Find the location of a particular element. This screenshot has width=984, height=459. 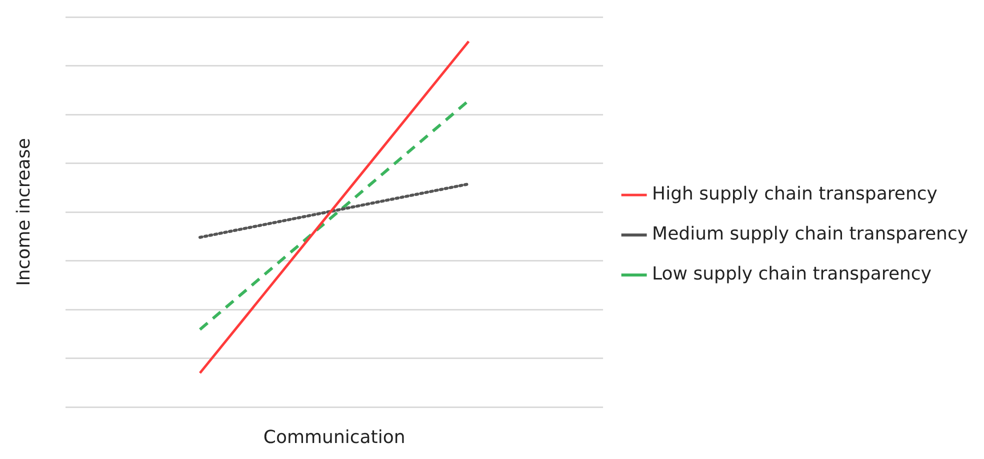

legend-label: High supply chain transparency is located at coordinates (795, 194).